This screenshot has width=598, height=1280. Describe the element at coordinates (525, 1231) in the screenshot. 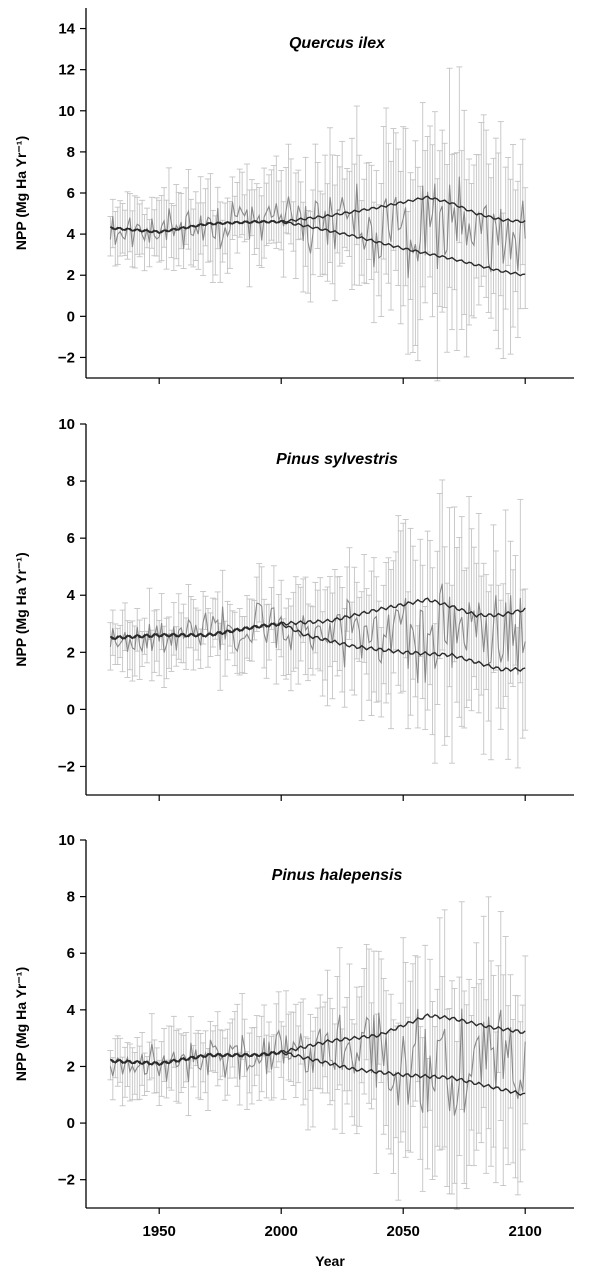

I see `x-tick-label: 2100` at that location.